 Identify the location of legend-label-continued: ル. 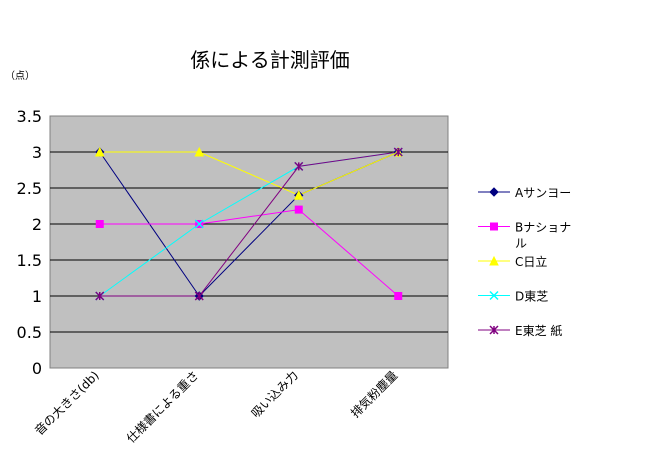
(521, 244).